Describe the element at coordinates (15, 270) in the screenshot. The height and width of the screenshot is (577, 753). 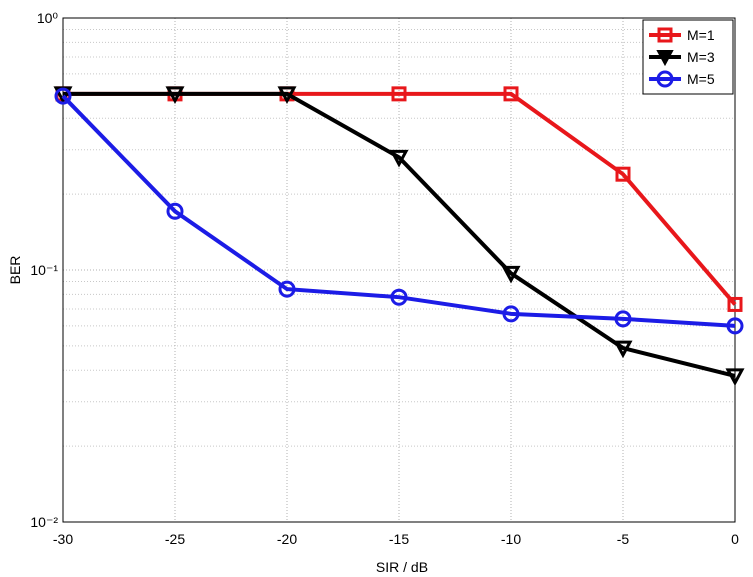
I see `y-axis-label: BER` at that location.